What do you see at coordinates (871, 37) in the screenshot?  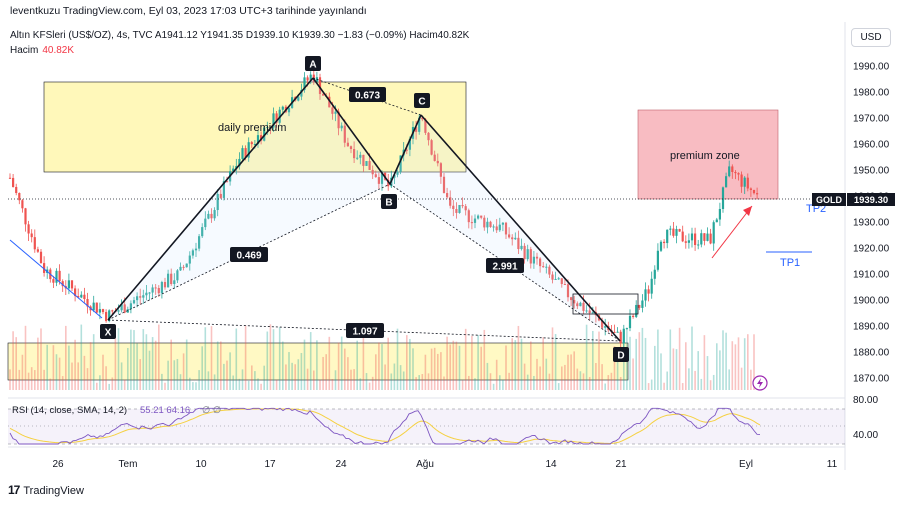 I see `currency-button: USD` at bounding box center [871, 37].